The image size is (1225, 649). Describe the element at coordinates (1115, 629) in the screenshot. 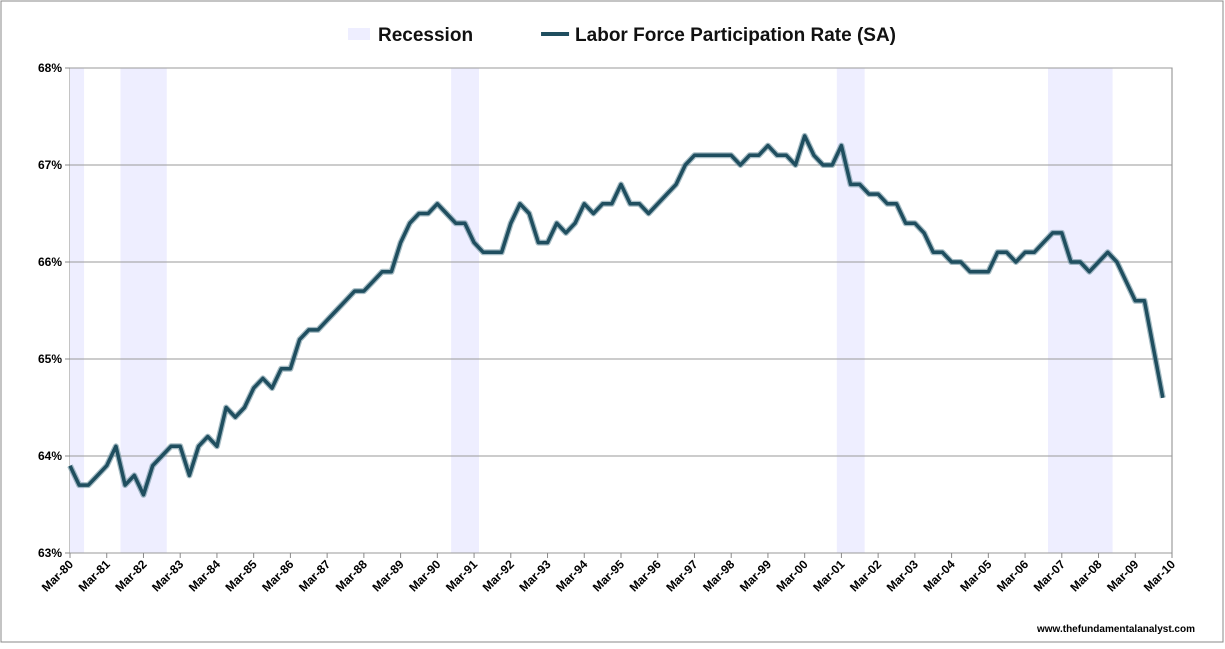

I see `source: www.thefundamentalanalyst.com` at that location.